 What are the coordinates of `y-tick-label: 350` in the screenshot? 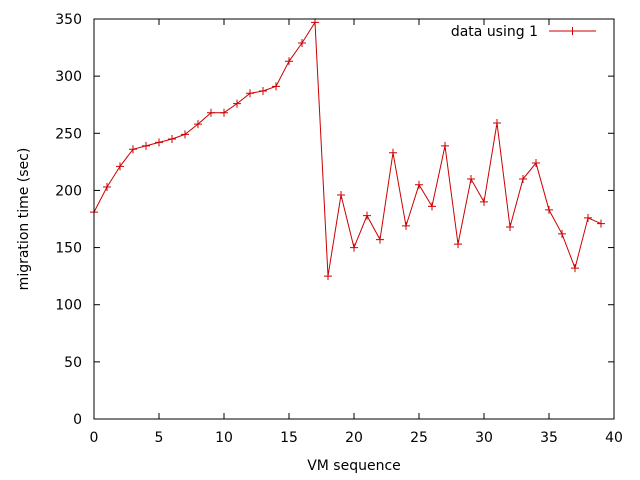 It's located at (68, 20).